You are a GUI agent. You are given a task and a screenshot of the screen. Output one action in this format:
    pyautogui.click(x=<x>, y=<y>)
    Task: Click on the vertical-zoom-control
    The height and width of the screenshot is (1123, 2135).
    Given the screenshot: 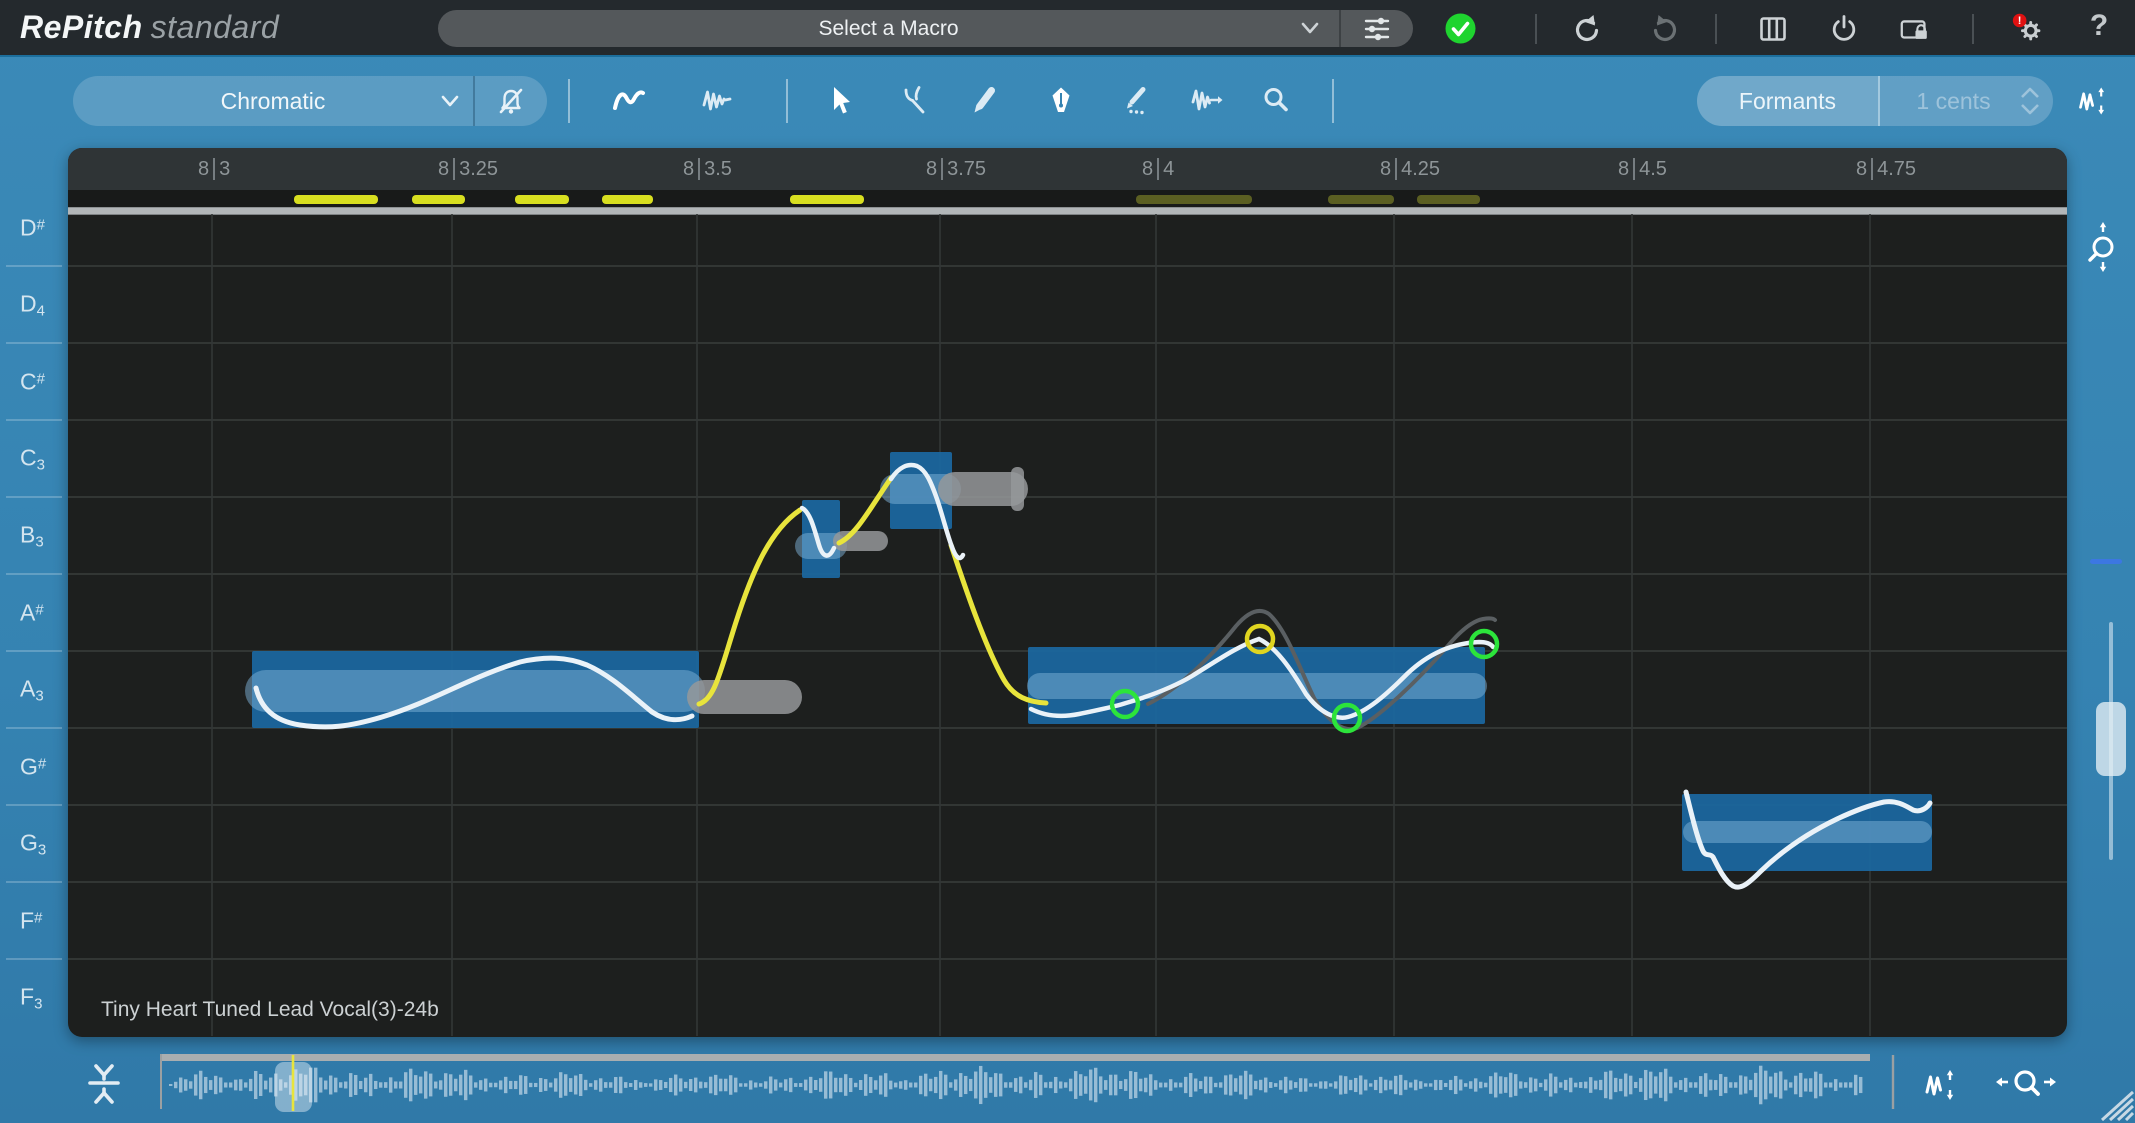 What is the action you would take?
    pyautogui.click(x=2100, y=250)
    